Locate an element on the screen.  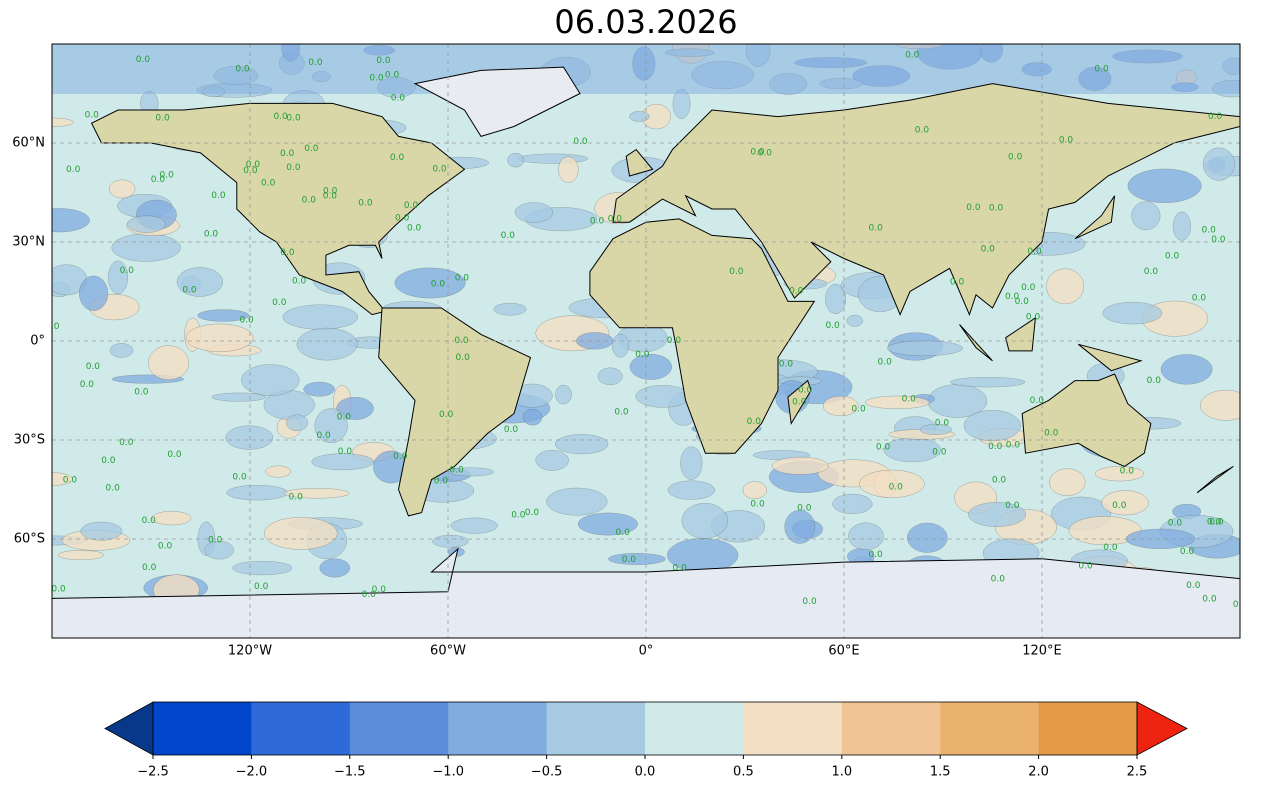
x-tick-label: 60°E is located at coordinates (843, 651).